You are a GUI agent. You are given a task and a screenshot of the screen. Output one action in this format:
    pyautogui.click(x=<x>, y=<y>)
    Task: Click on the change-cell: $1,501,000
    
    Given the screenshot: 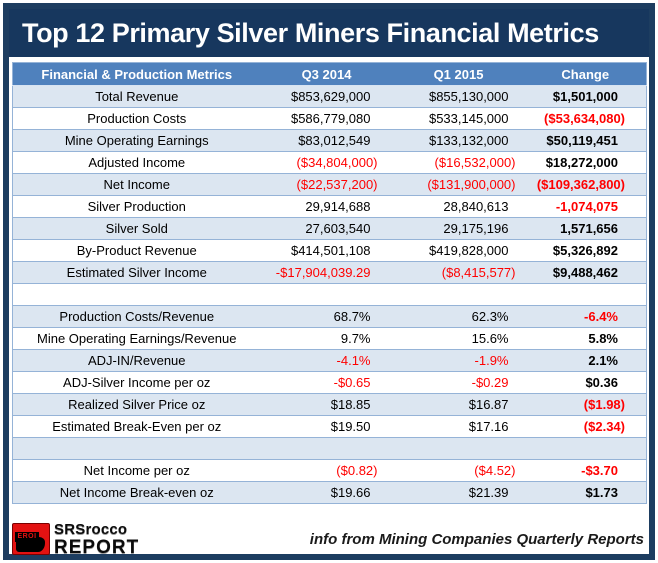 What is the action you would take?
    pyautogui.click(x=585, y=96)
    